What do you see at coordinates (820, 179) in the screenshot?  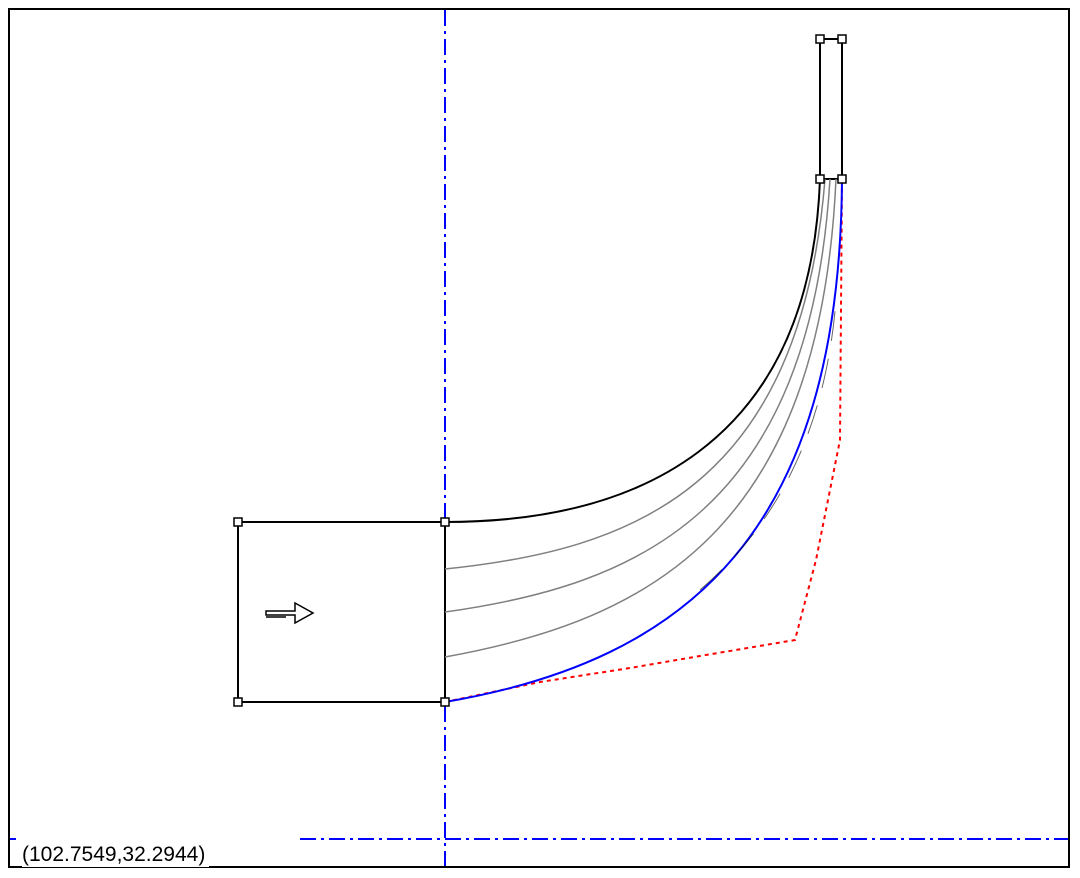 I see `handle-shroud-trailing` at bounding box center [820, 179].